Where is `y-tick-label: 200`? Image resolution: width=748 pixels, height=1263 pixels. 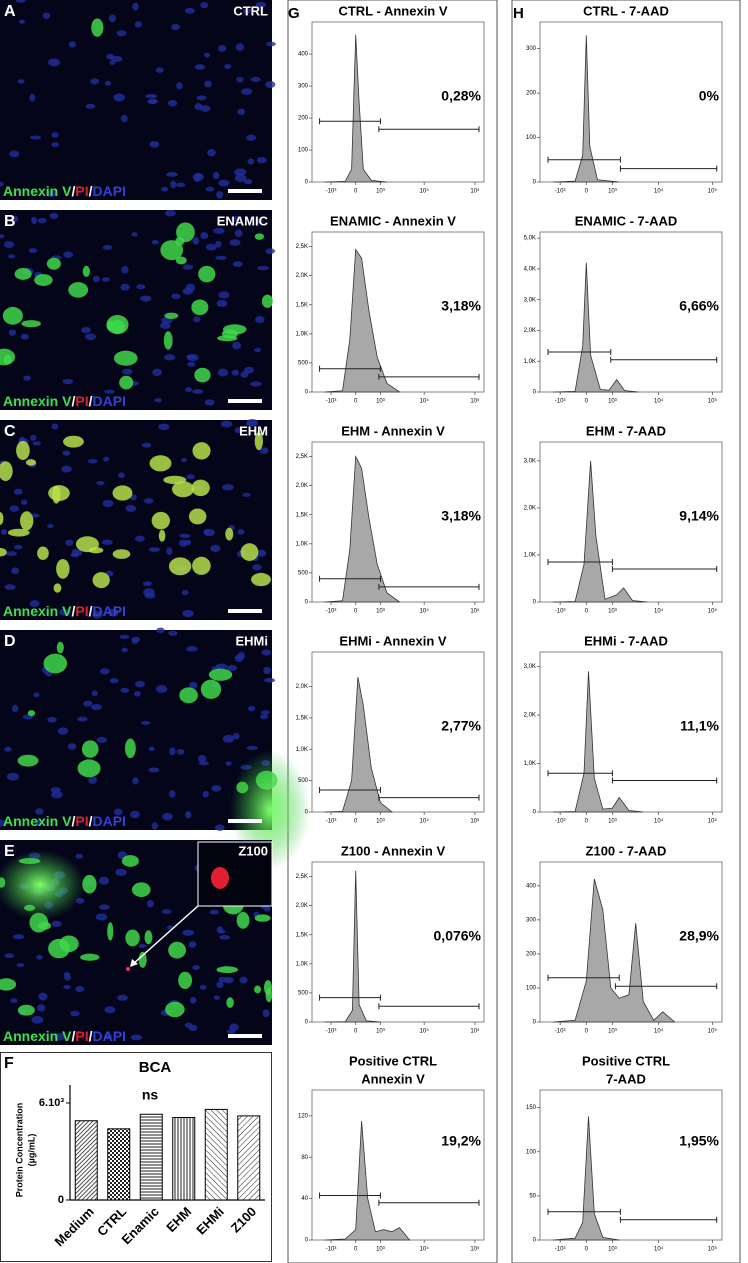
y-tick-label: 200 is located at coordinates (303, 119).